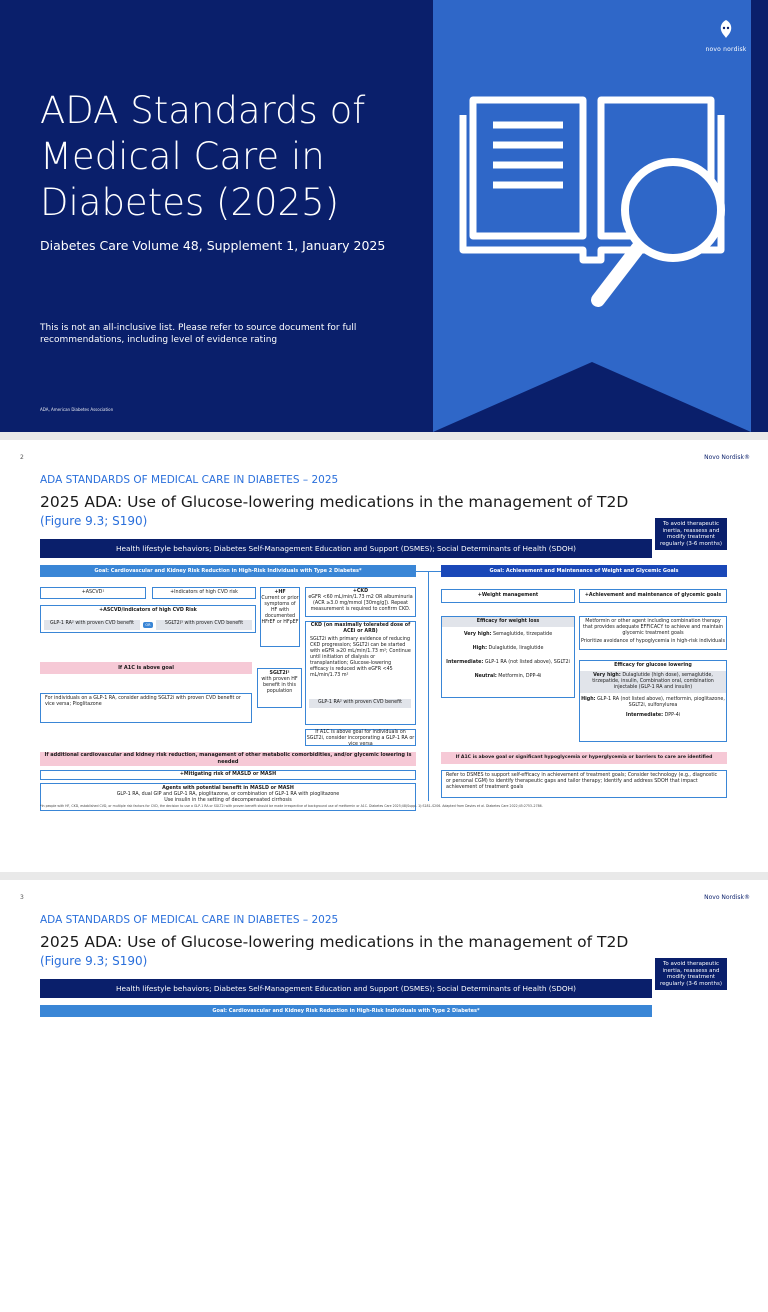  I want to click on abbreviation-footnote: ADA, American Diabetes Association, so click(77, 409).